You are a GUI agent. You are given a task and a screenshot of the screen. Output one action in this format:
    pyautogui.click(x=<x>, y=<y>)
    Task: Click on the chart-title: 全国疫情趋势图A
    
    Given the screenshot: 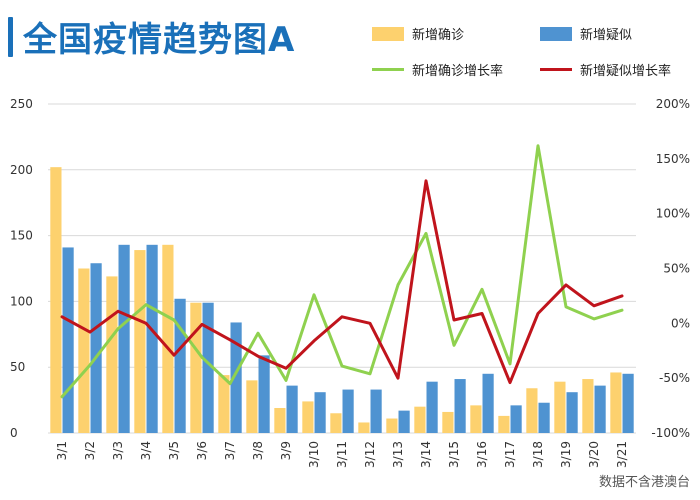 What is the action you would take?
    pyautogui.click(x=159, y=40)
    